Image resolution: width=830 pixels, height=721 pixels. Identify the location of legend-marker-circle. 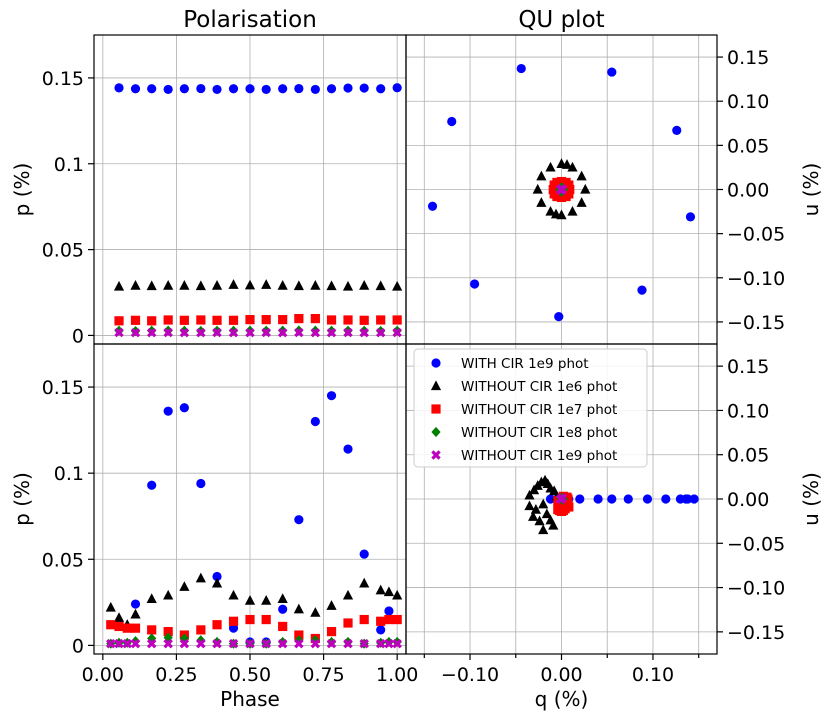
(436, 363).